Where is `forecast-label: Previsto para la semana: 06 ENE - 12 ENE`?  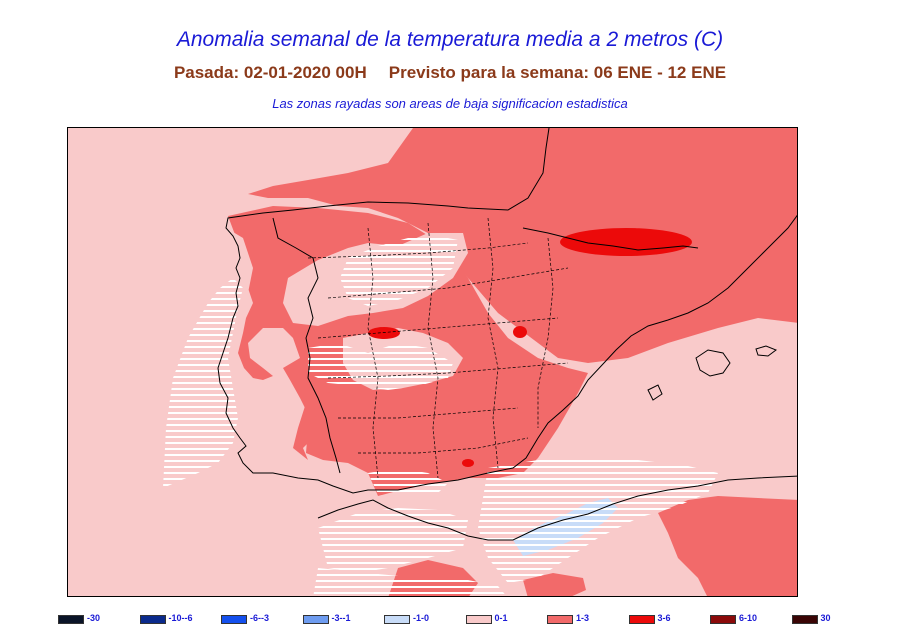 forecast-label: Previsto para la semana: 06 ENE - 12 ENE is located at coordinates (557, 72).